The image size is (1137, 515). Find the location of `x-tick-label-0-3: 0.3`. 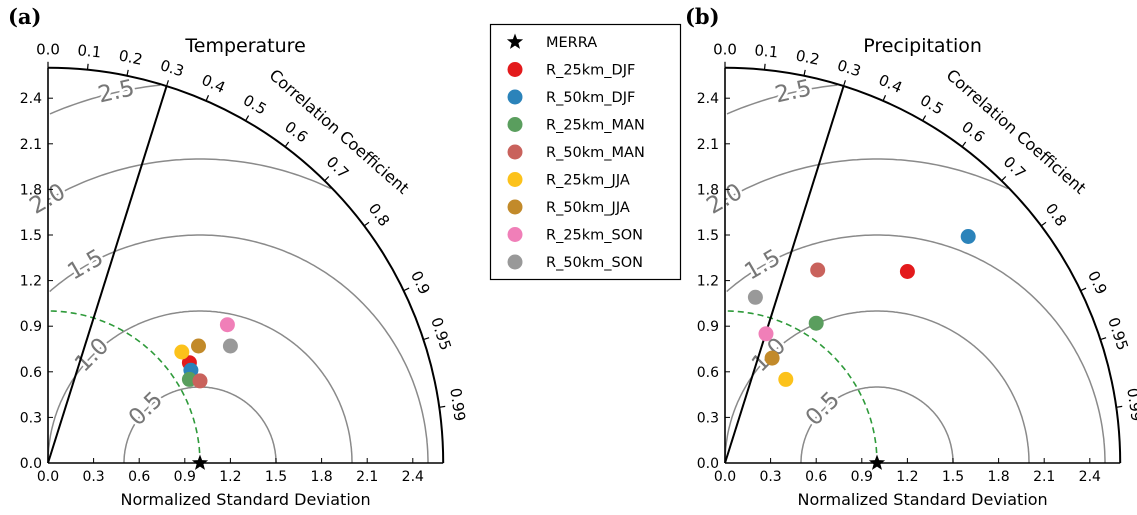

x-tick-label-0-3: 0.3 is located at coordinates (770, 477).